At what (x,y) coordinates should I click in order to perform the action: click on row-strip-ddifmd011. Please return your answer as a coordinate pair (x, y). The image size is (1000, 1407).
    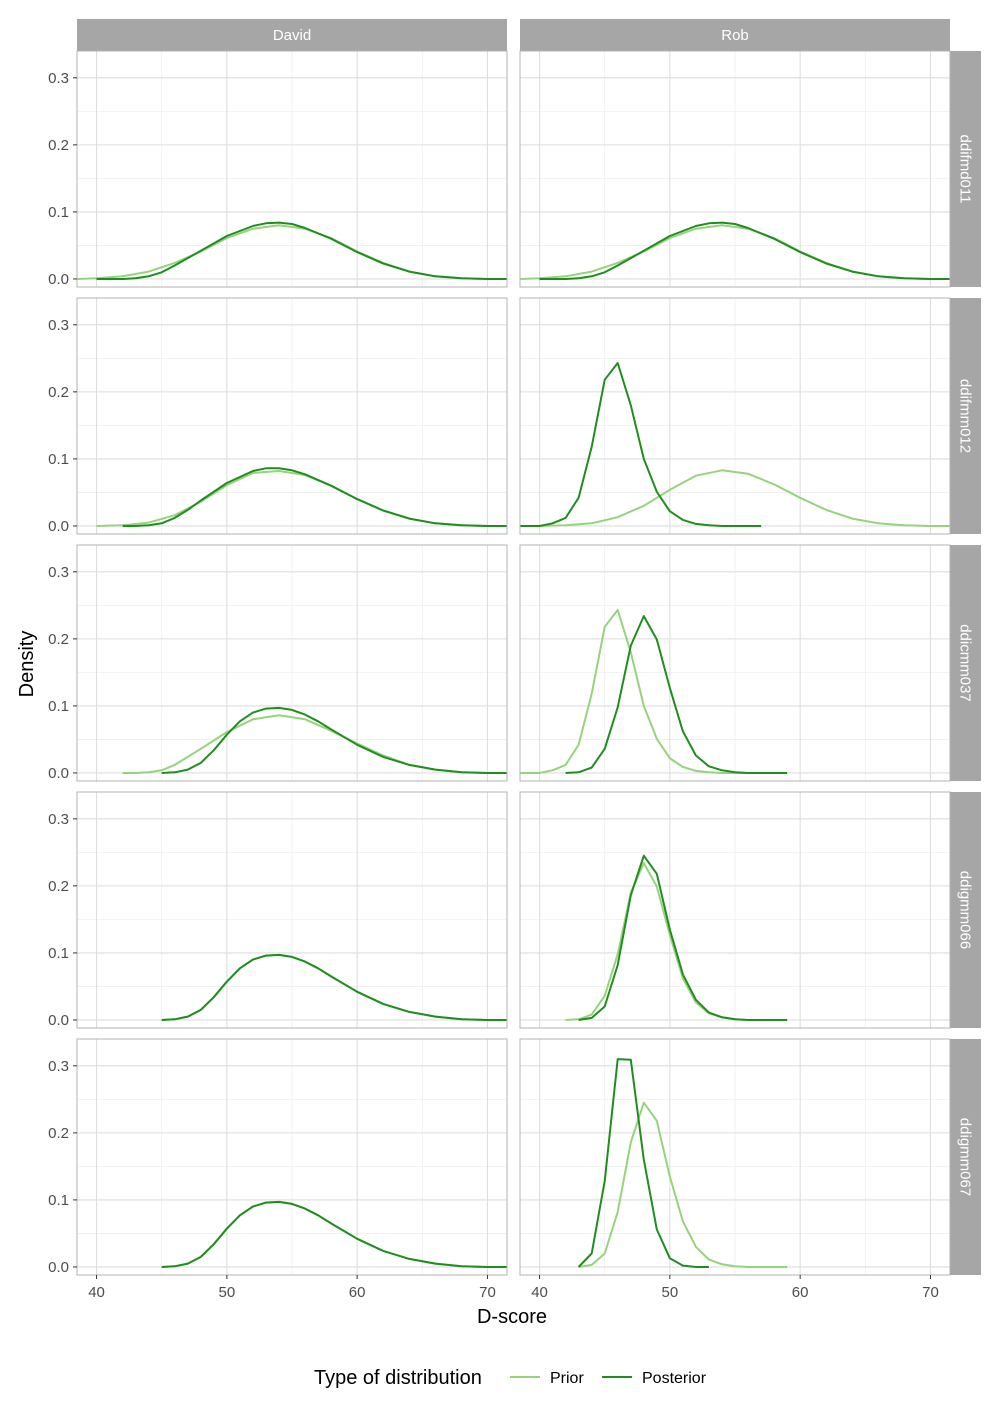
    Looking at the image, I should click on (964, 169).